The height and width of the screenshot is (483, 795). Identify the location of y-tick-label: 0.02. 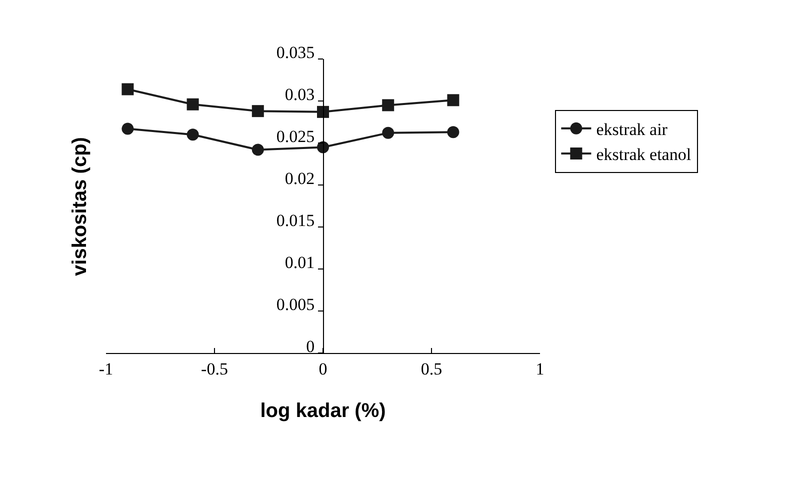
(299, 178).